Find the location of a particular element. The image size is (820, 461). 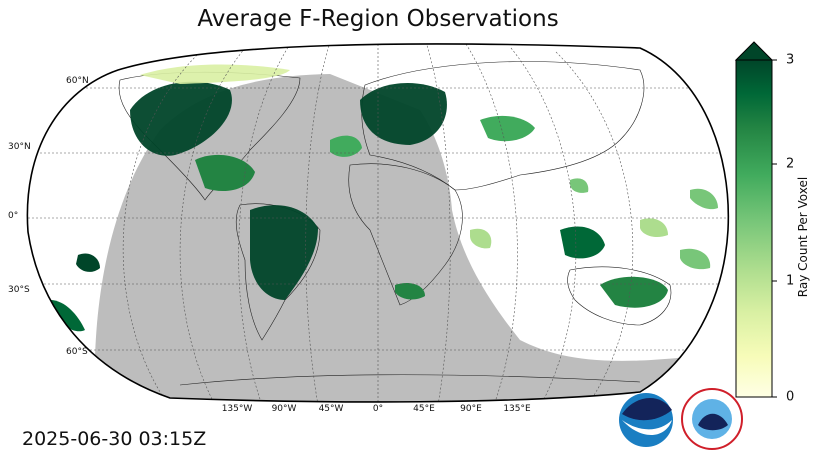

lon-label-135e: 135°E is located at coordinates (517, 409).